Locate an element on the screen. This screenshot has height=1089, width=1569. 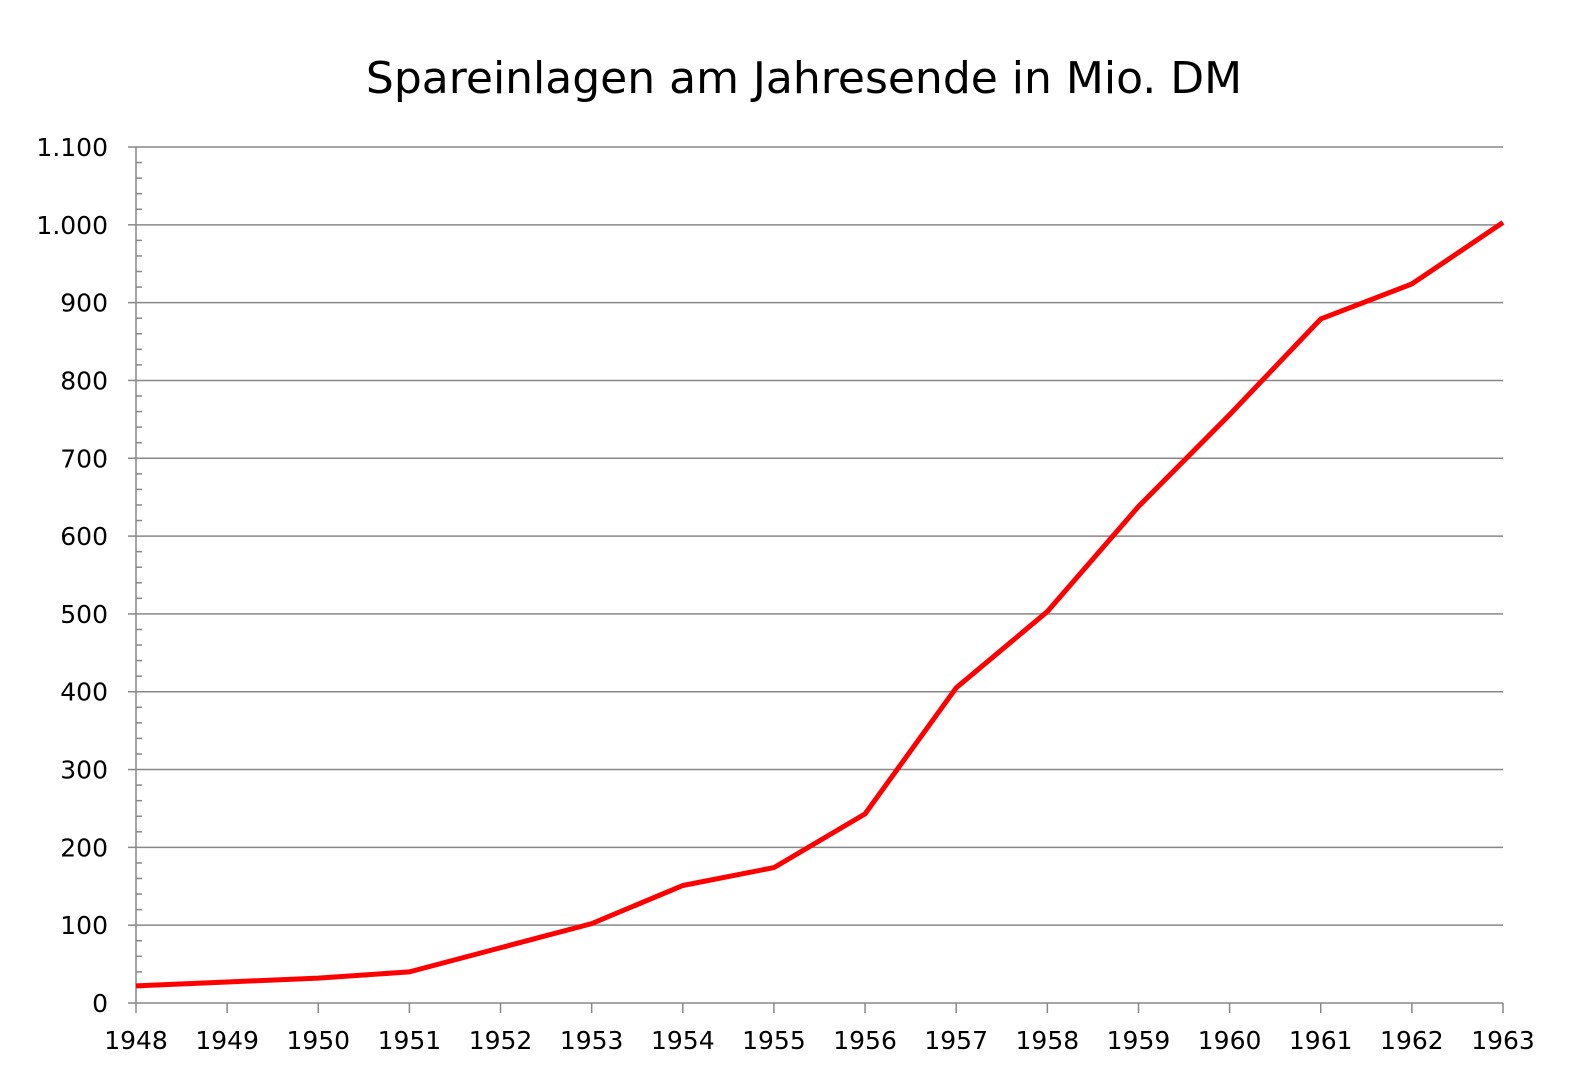
x-tick-label: 1958 is located at coordinates (1048, 1040).